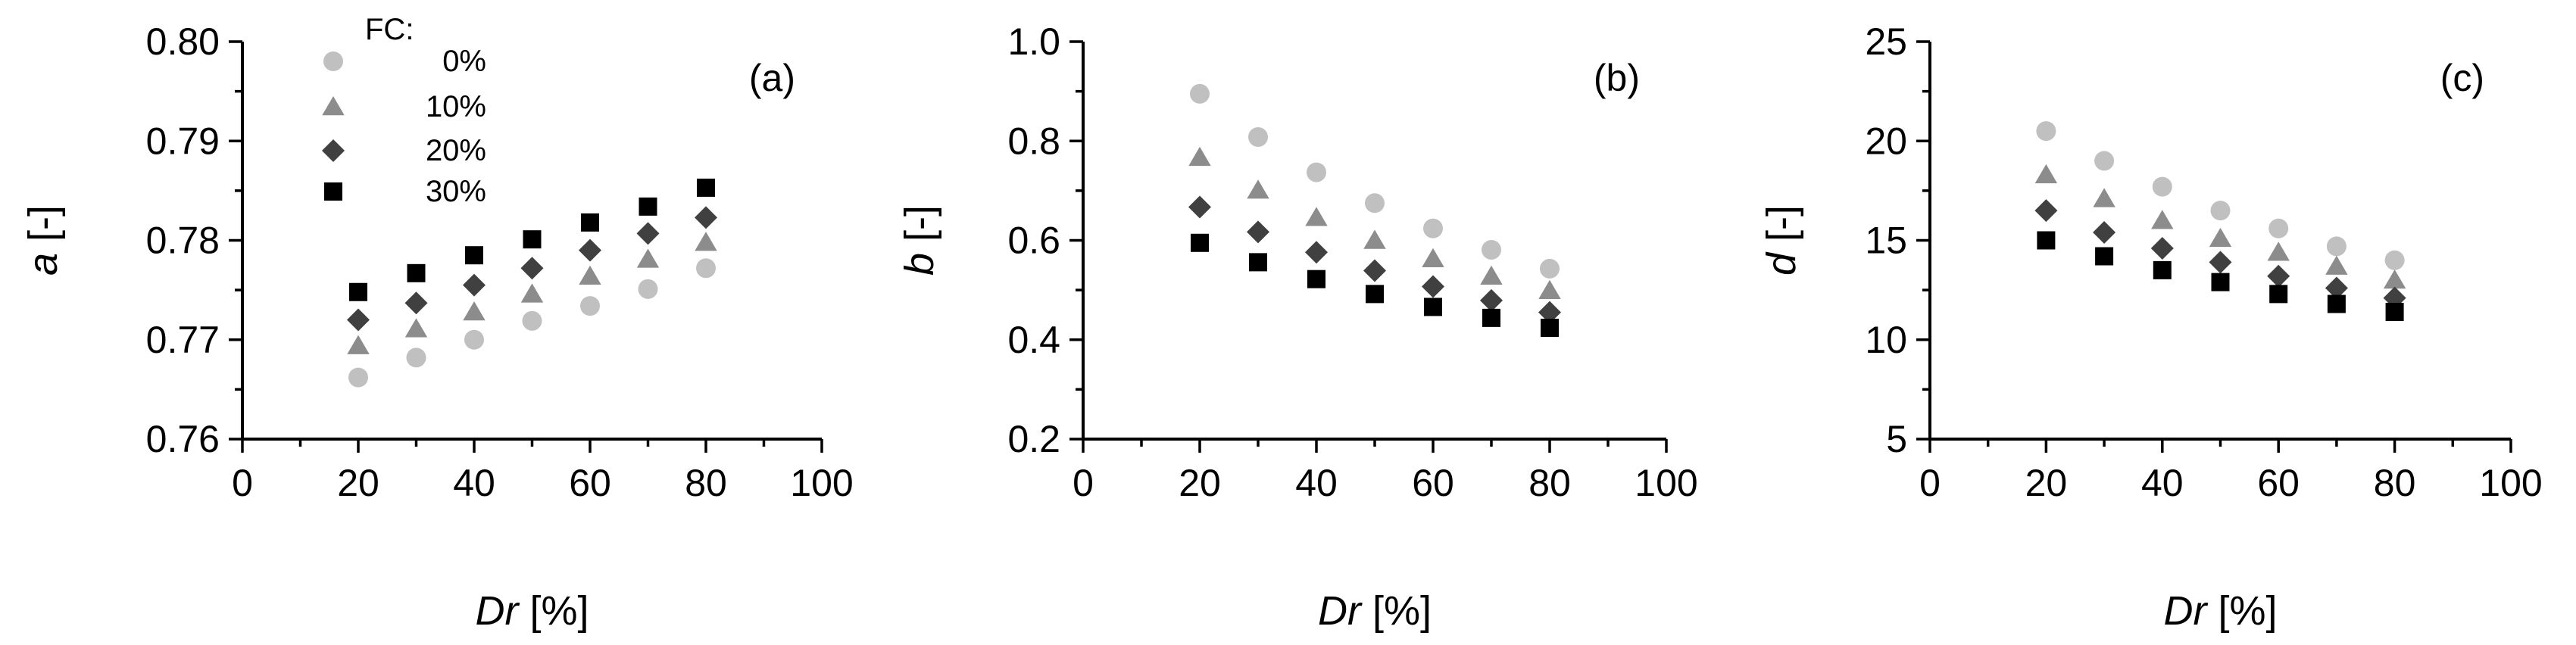 This screenshot has width=2576, height=645. What do you see at coordinates (456, 106) in the screenshot?
I see `legend-entry: 10%` at bounding box center [456, 106].